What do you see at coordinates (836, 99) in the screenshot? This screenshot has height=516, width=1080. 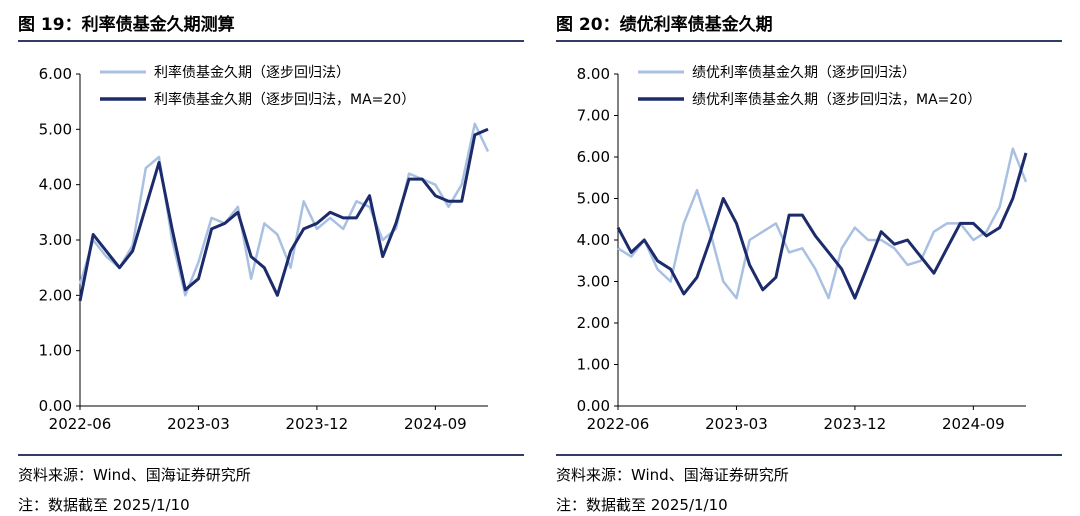 I see `legend-label: 绩优利率债基金久期（逐步回归法，MA=20）` at bounding box center [836, 99].